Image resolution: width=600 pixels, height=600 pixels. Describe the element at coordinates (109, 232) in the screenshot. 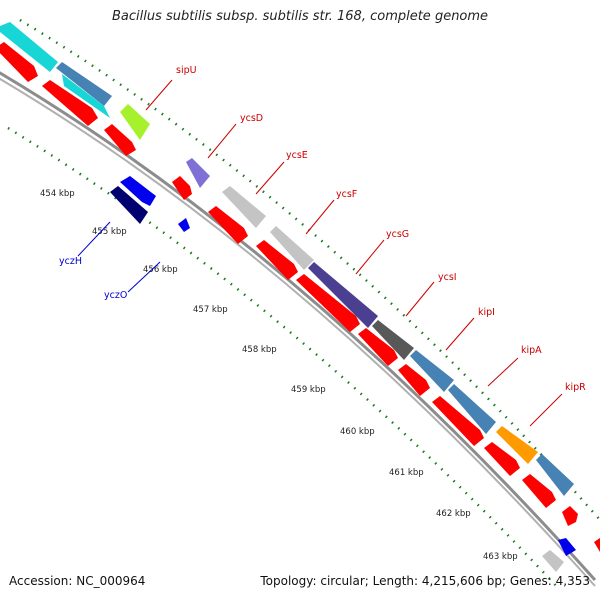

I see `kbp-label: 455 kbp` at that location.